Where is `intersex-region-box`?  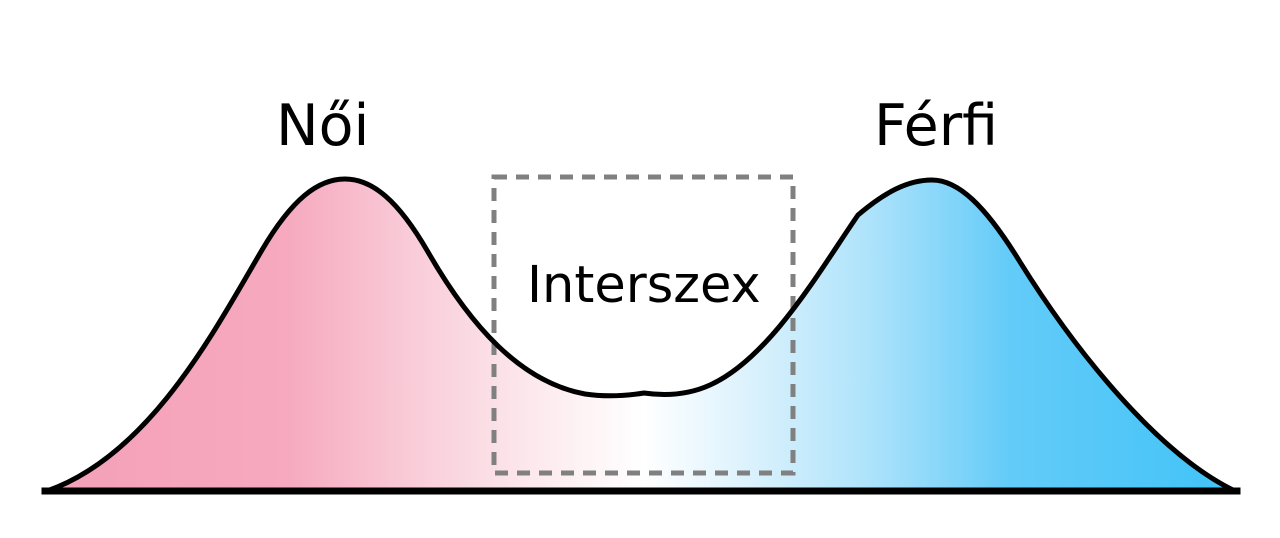 intersex-region-box is located at coordinates (643, 325).